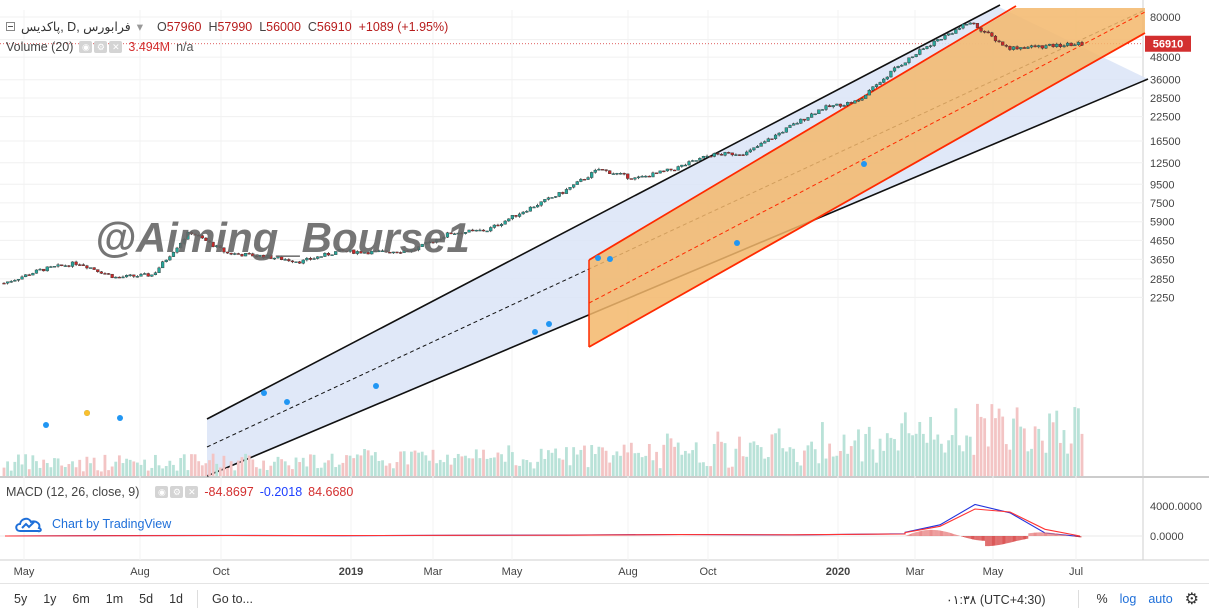 This screenshot has height=614, width=1209. I want to click on collapse-icon, so click(10, 26).